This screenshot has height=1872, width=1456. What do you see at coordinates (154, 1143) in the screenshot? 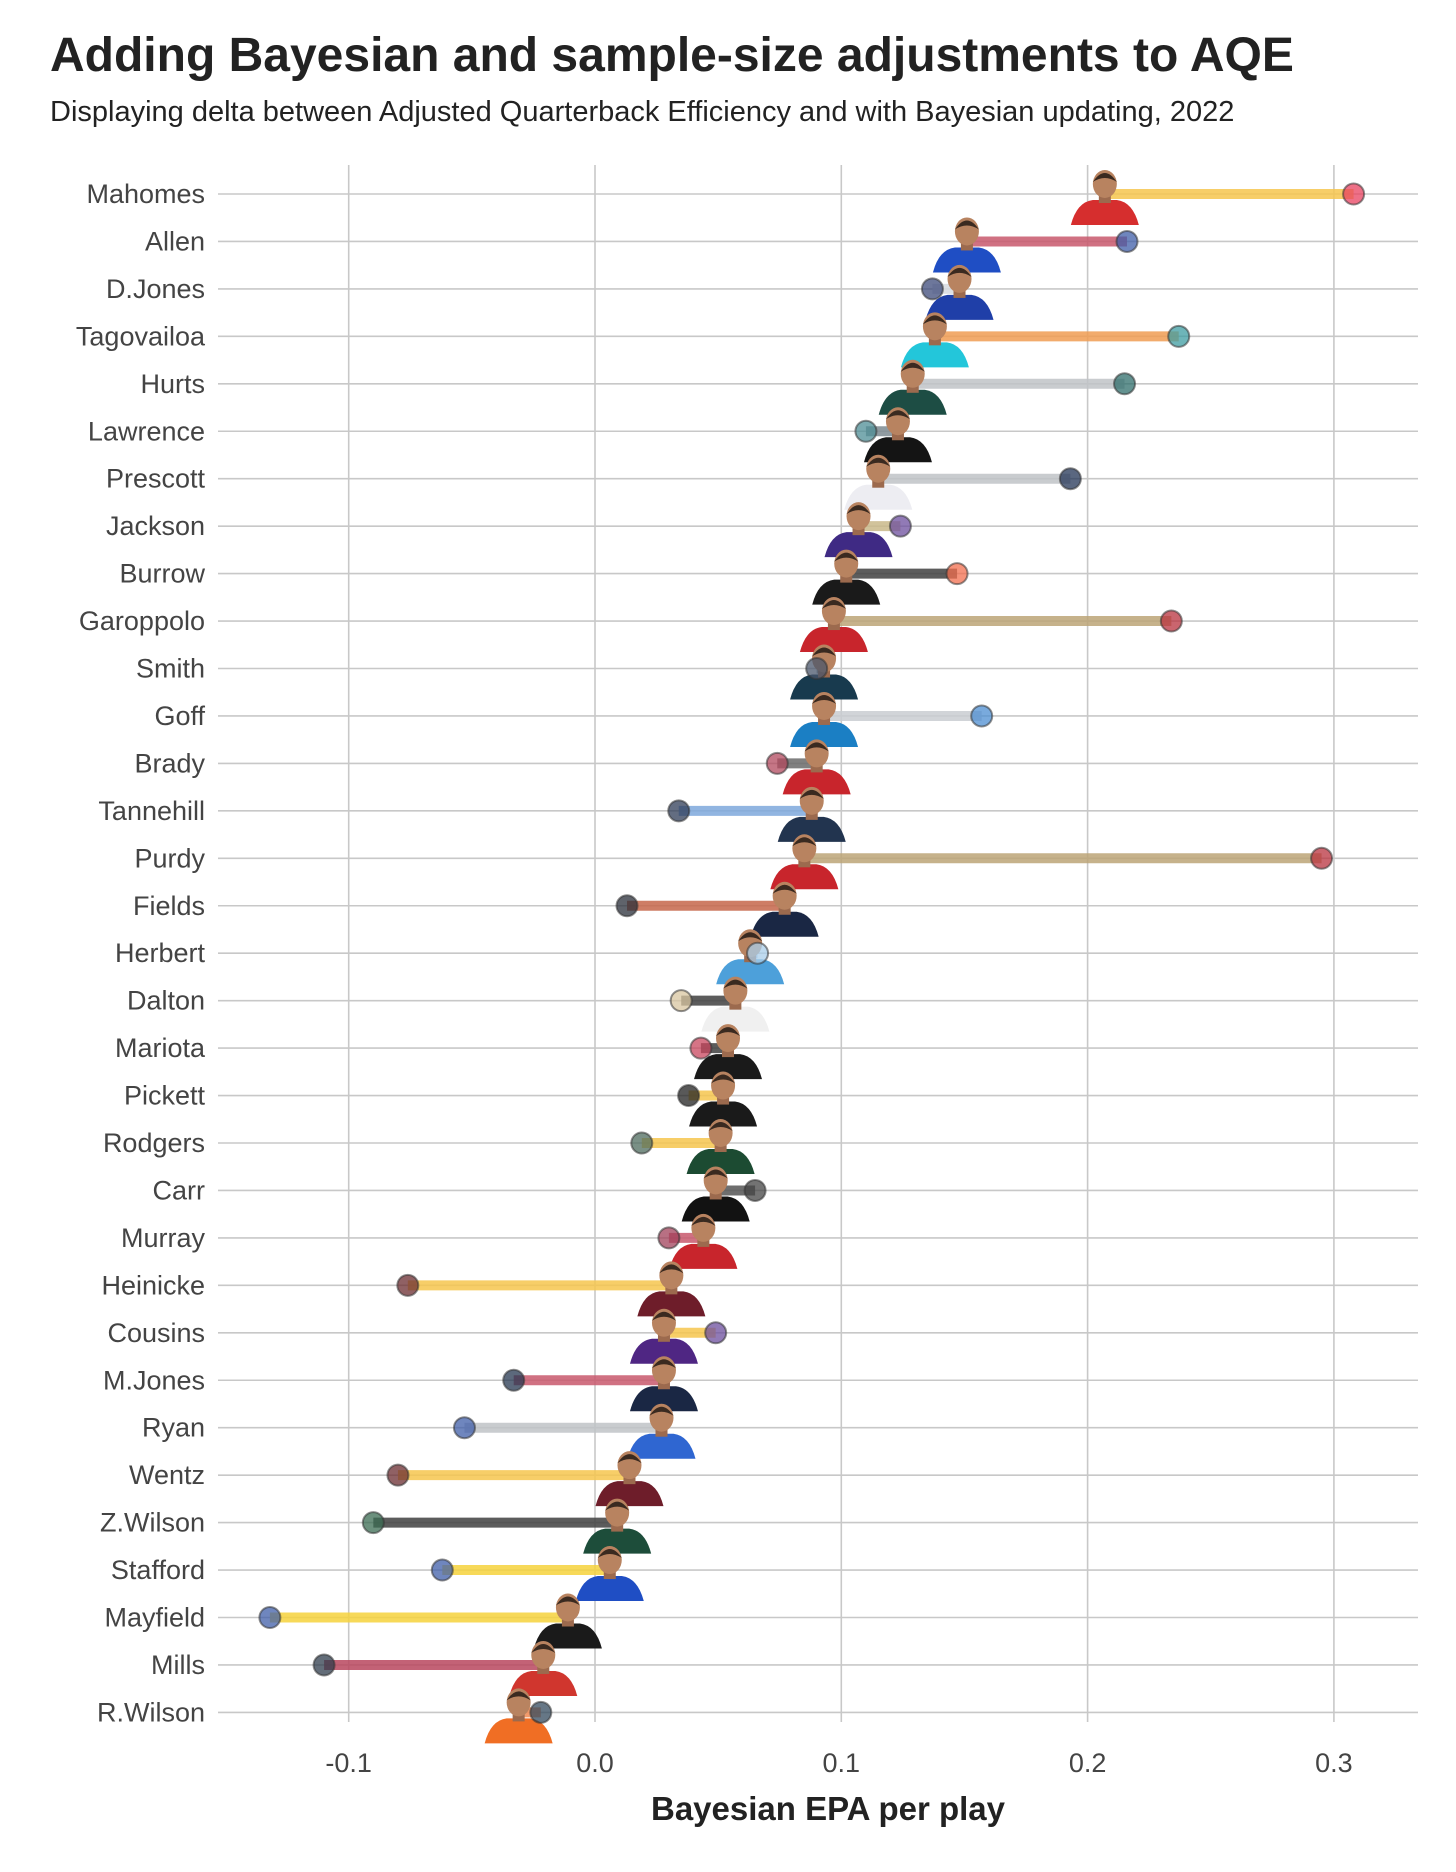
I see `y-axis-label: Rodgers` at bounding box center [154, 1143].